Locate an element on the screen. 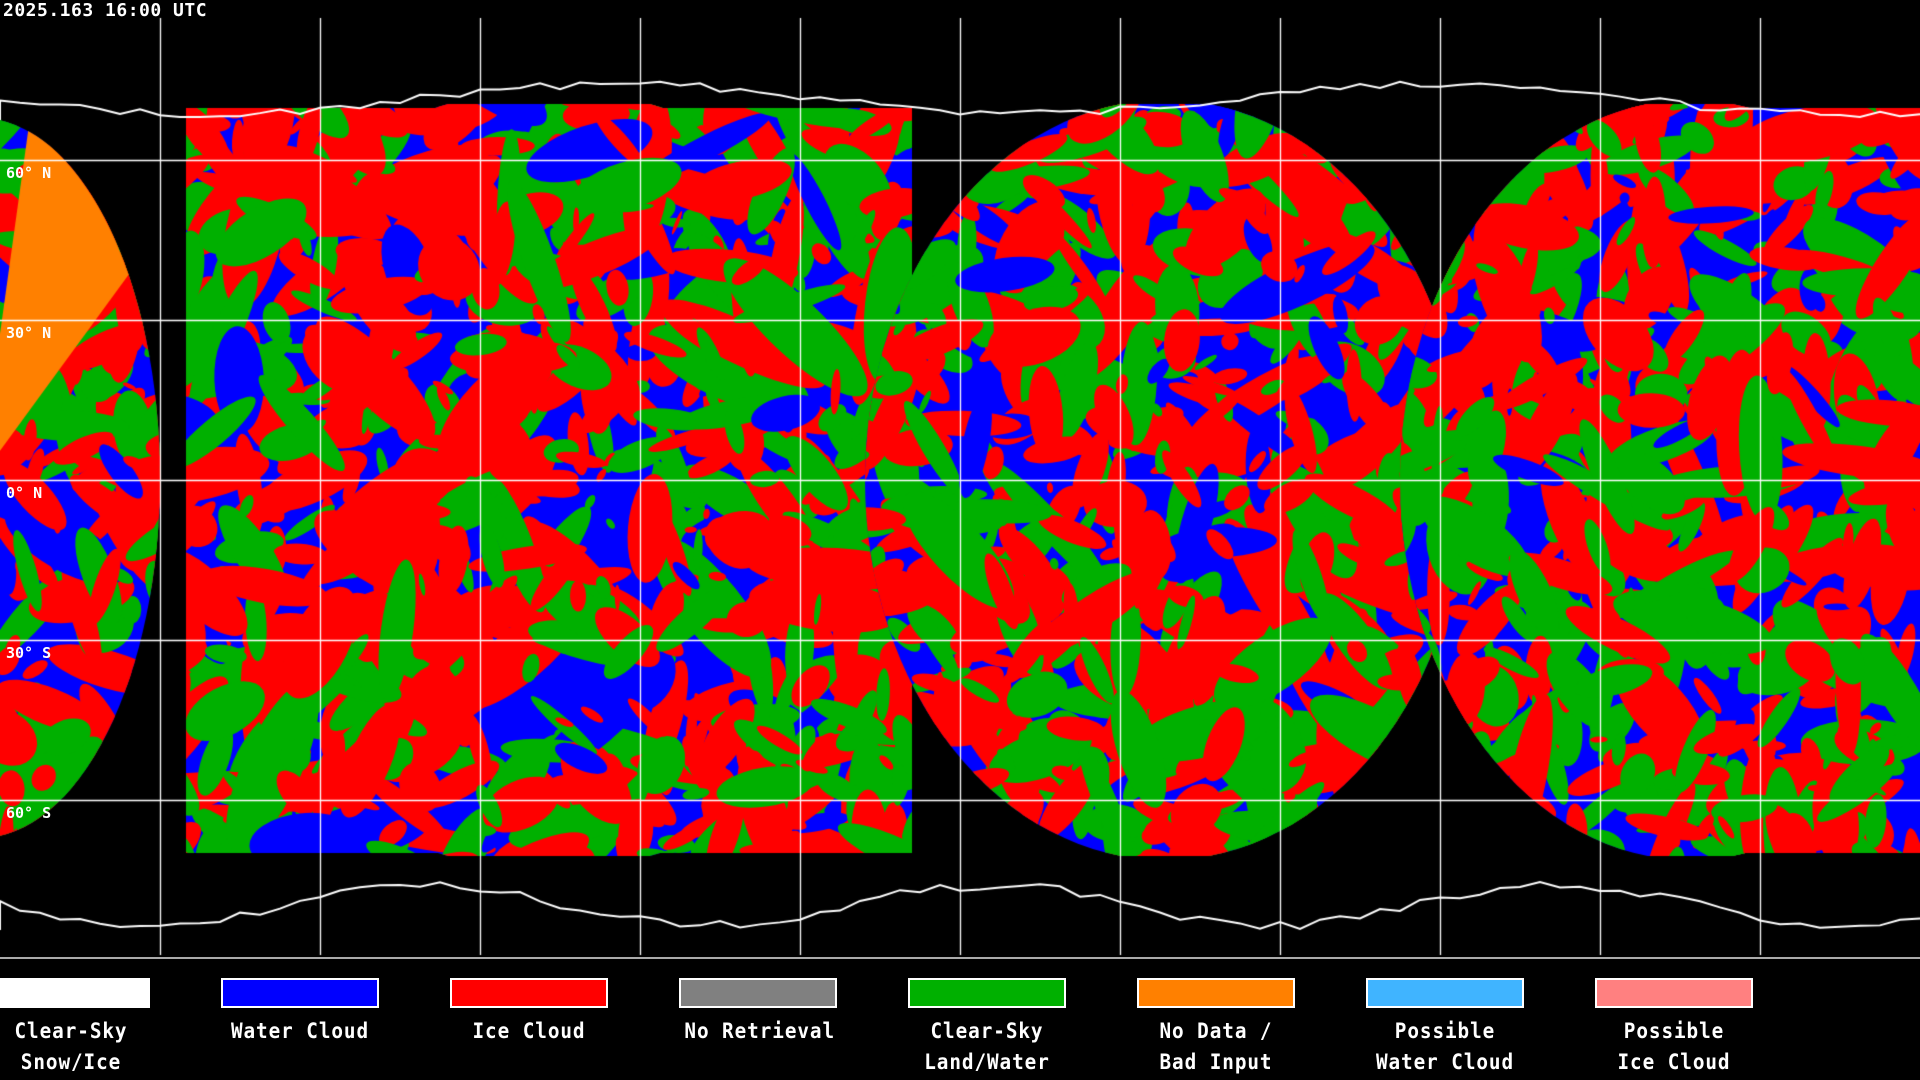 Image resolution: width=1920 pixels, height=1080 pixels. legend-item: Clear-Sky Land/Water is located at coordinates (987, 1027).